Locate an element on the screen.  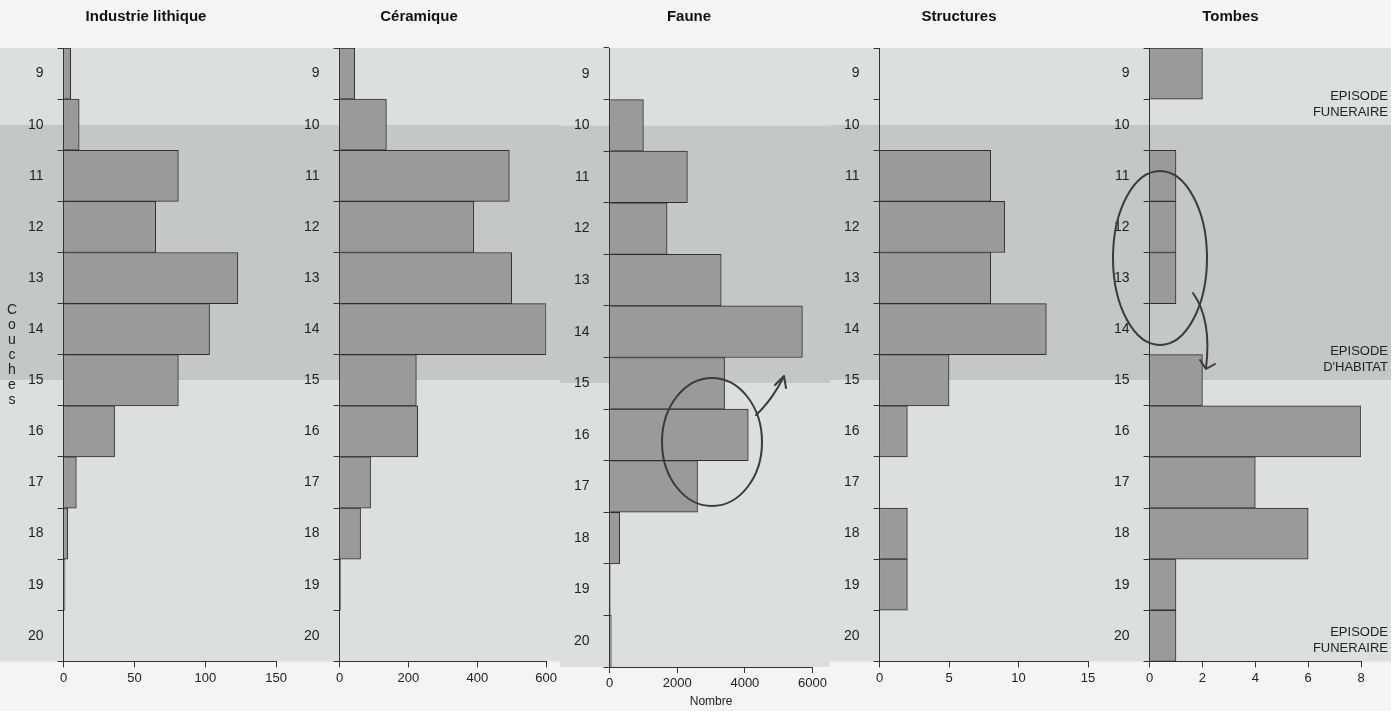
x-tick-label: 5 is located at coordinates (949, 677).